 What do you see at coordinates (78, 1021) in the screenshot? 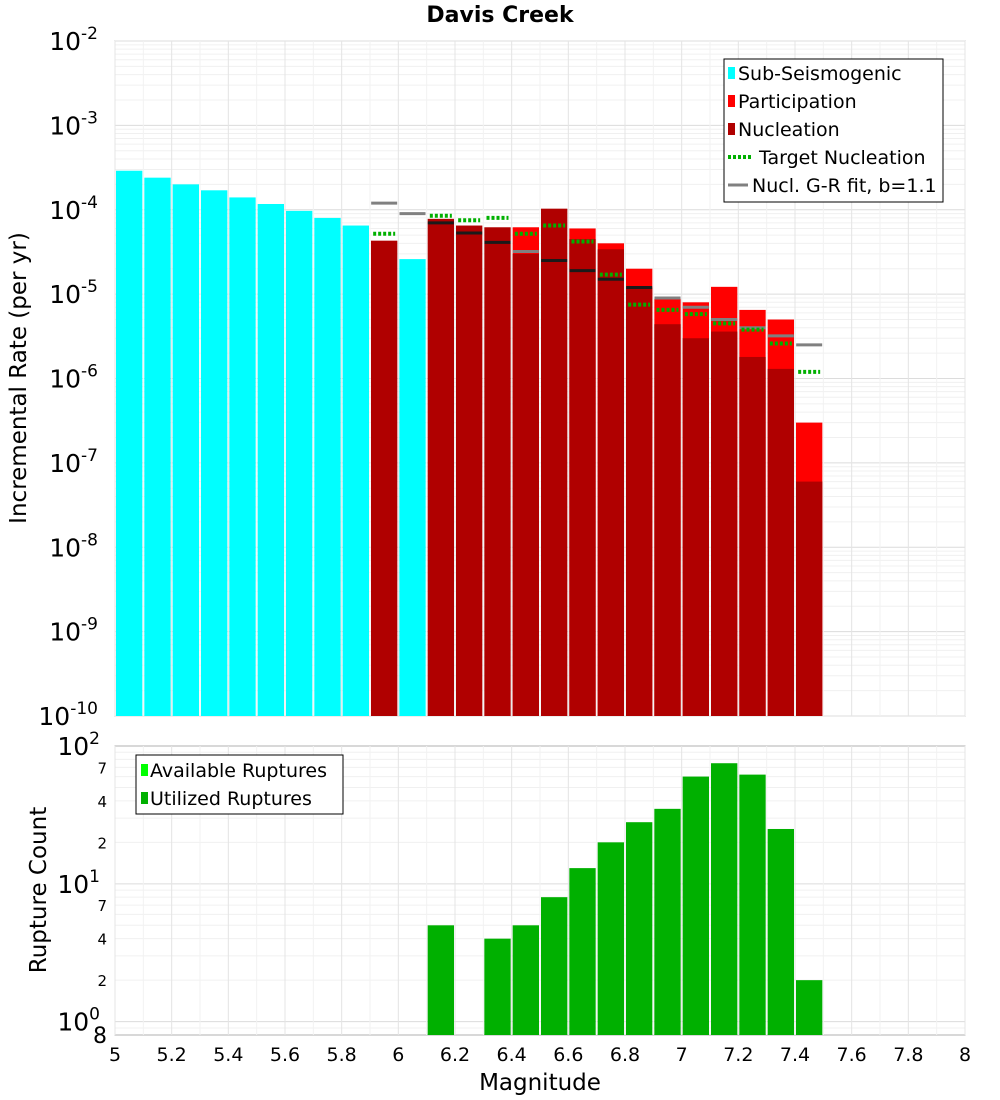
I see `y-tick-label: 10⁰` at bounding box center [78, 1021].